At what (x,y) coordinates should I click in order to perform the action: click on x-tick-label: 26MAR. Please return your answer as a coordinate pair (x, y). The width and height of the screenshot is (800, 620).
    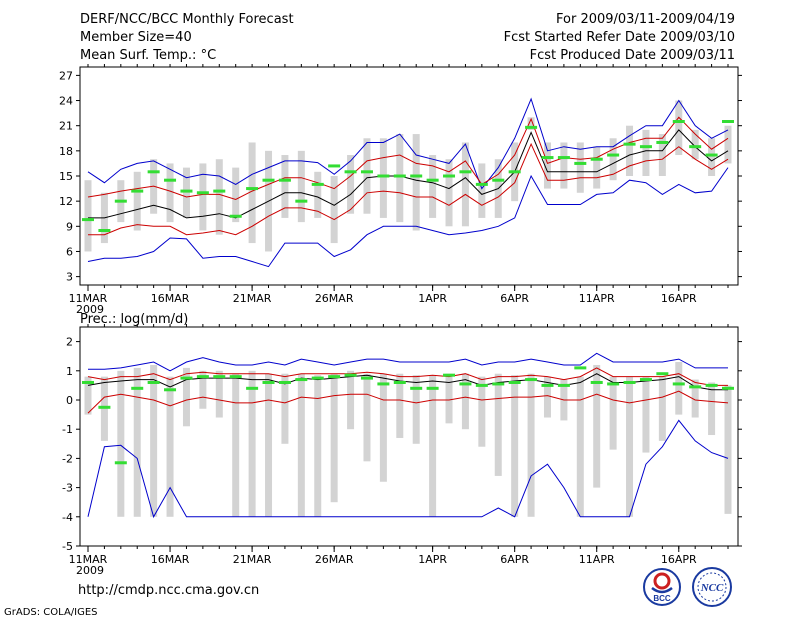
    Looking at the image, I should click on (334, 298).